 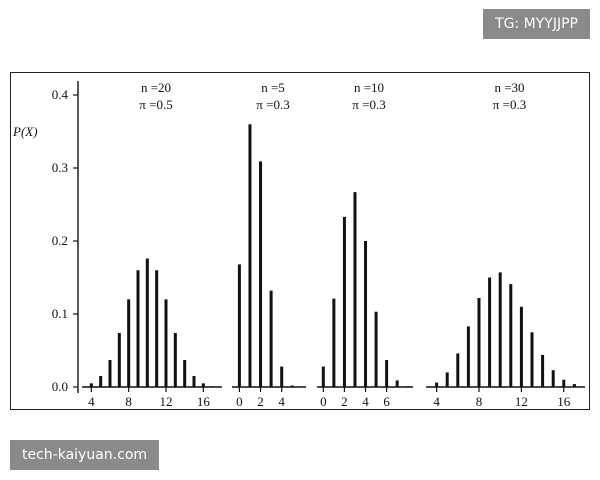 I want to click on watermark-bottom-left: tech-kaiyuan.com, so click(x=85, y=455).